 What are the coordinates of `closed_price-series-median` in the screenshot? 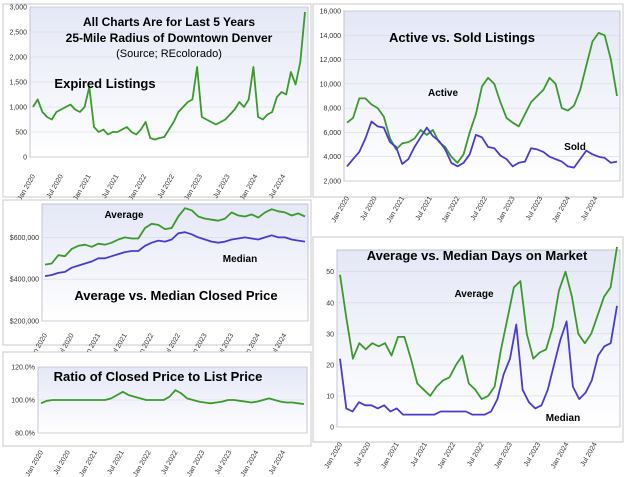 It's located at (175, 254).